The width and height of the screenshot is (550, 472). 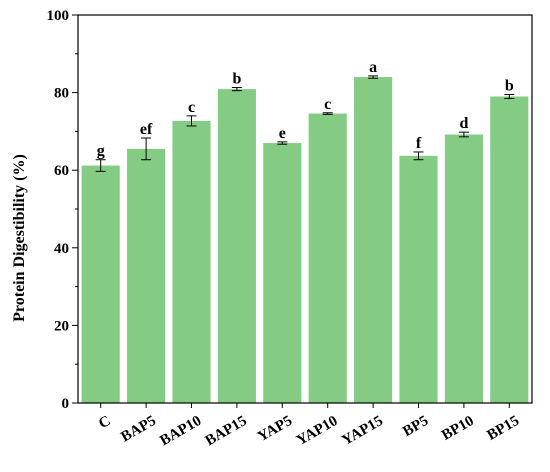 What do you see at coordinates (362, 431) in the screenshot?
I see `x-tick-label-YAP15: YAP15` at bounding box center [362, 431].